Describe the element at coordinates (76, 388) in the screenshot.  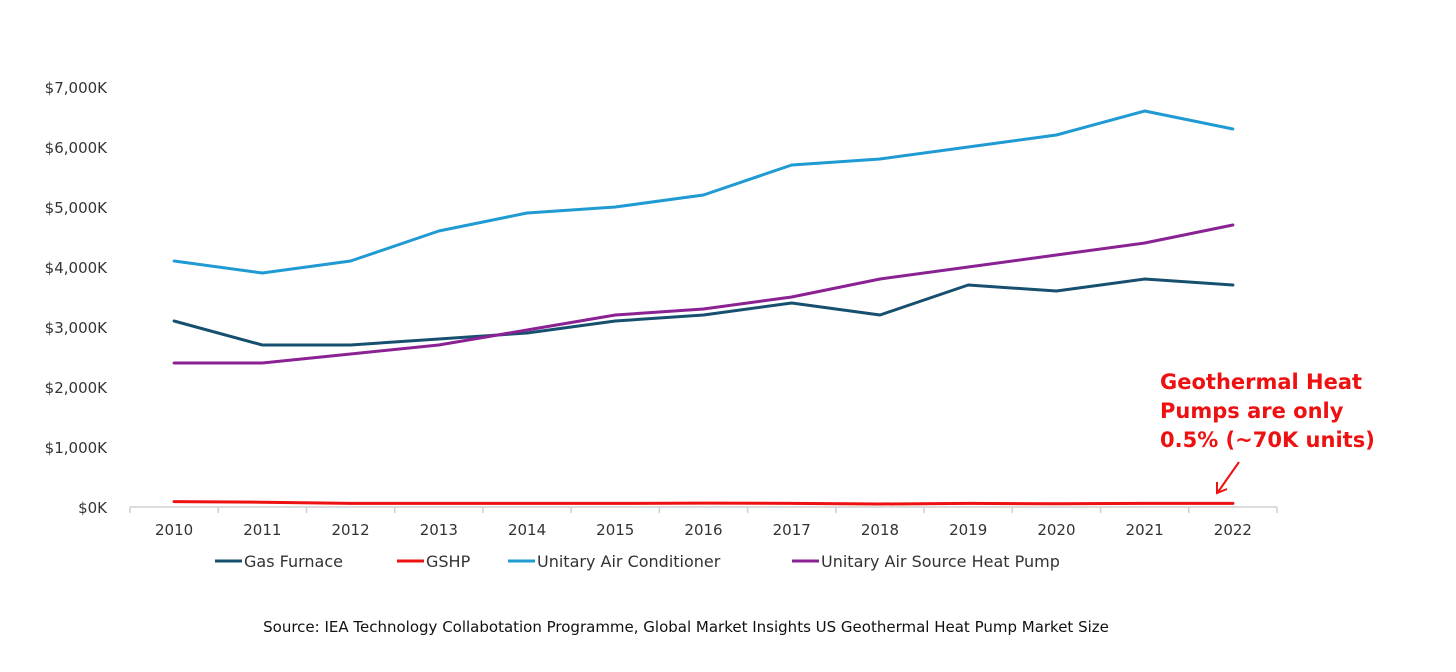
I see `y-tick-label: $2,000K` at that location.